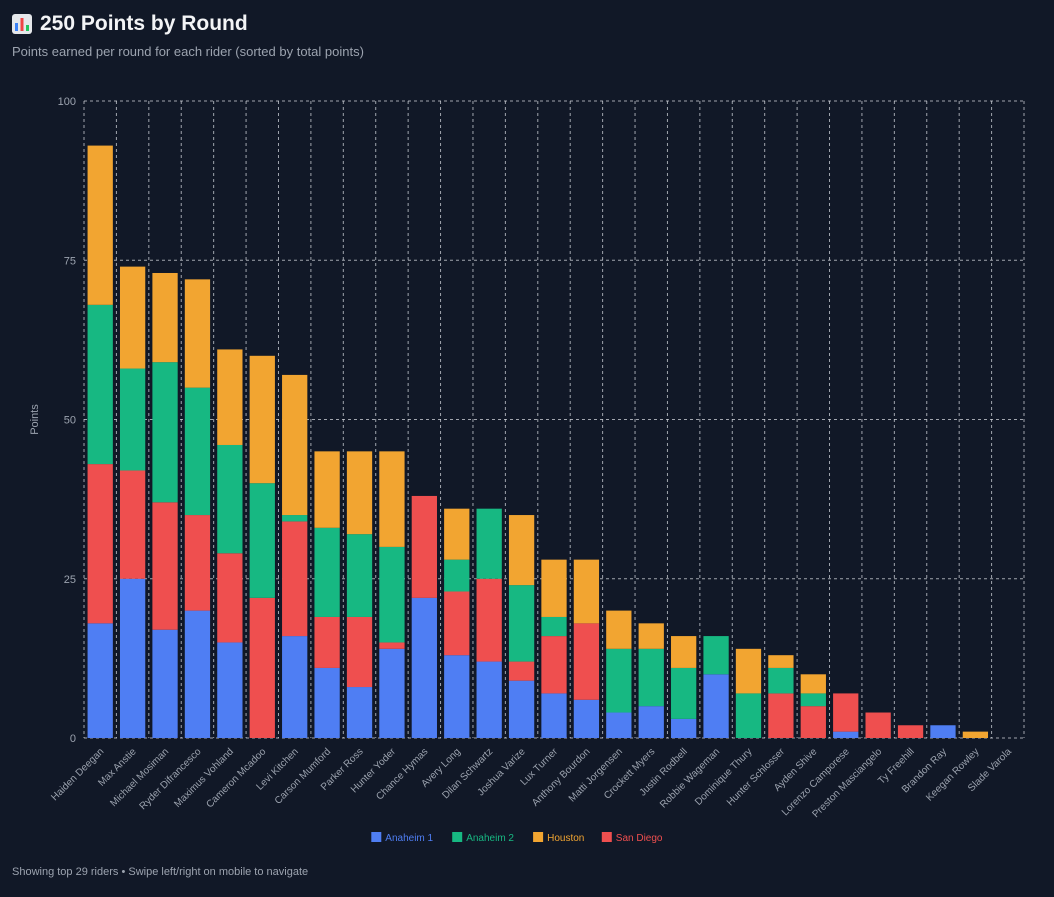 The height and width of the screenshot is (897, 1054). What do you see at coordinates (70, 421) in the screenshot?
I see `y-tick-label: 50` at bounding box center [70, 421].